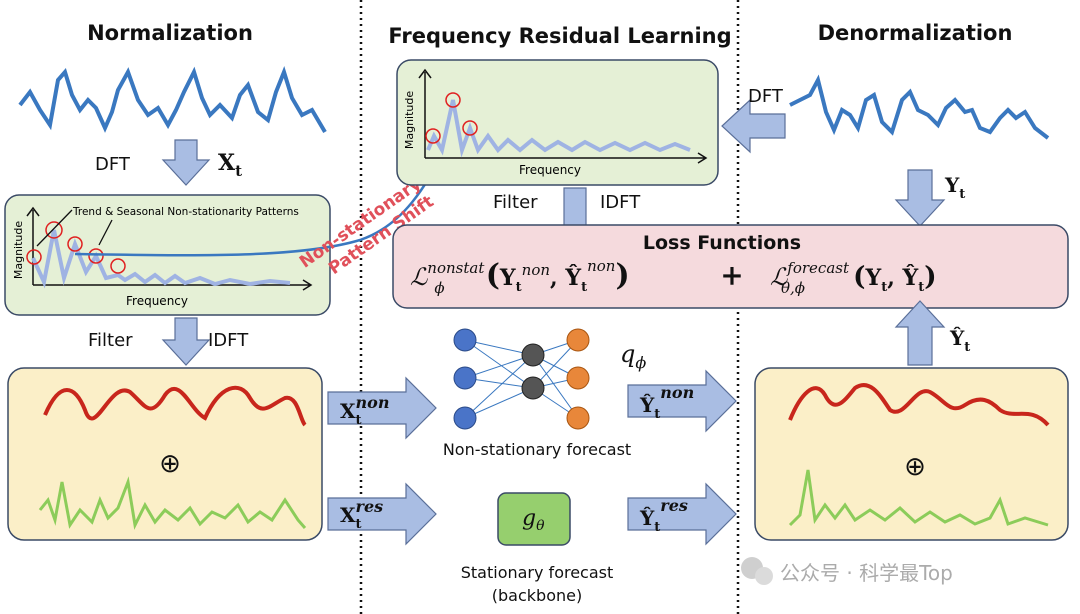 Image resolution: width=1080 pixels, height=614 pixels. Describe the element at coordinates (74, 228) in the screenshot. I see `annotation-arrows` at that location.